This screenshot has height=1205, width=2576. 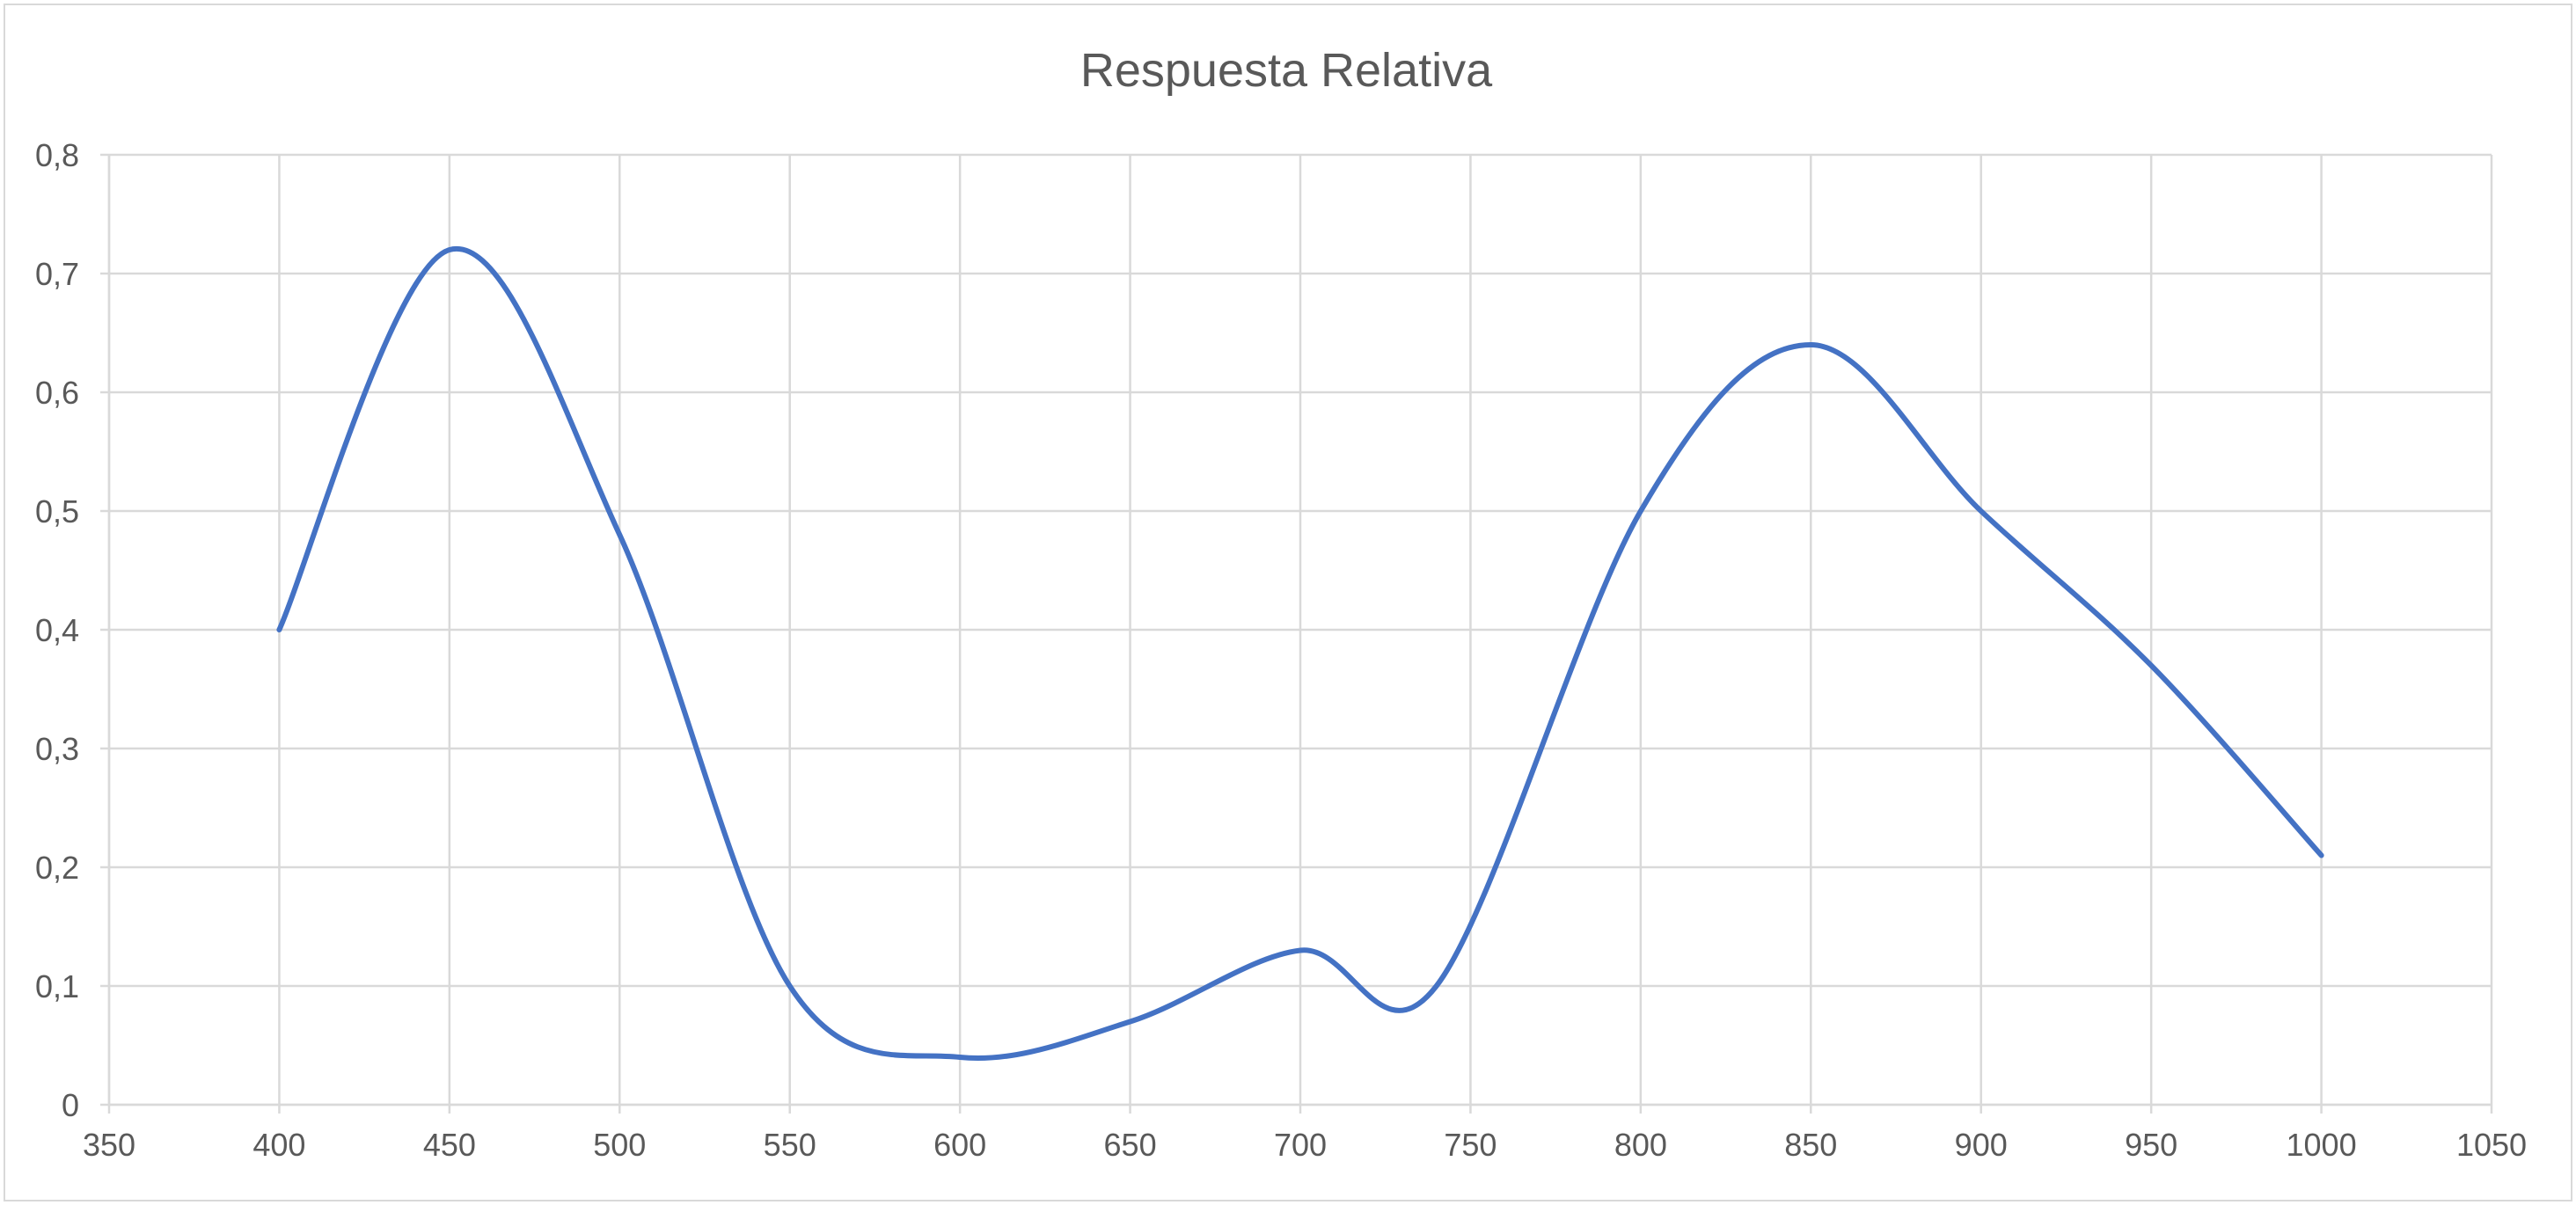 I want to click on x-tick-label: 900, so click(x=1982, y=1145).